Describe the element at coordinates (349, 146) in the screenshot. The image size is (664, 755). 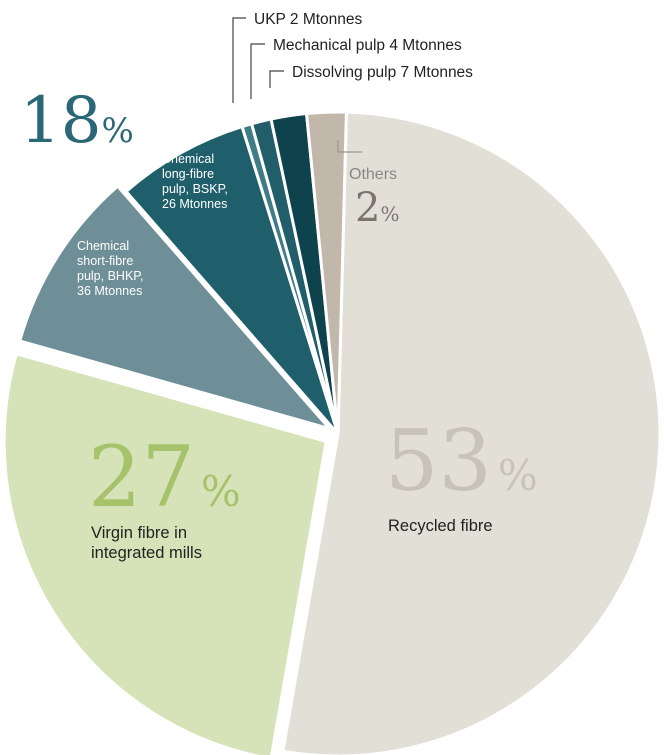
I see `others-leader-line` at that location.